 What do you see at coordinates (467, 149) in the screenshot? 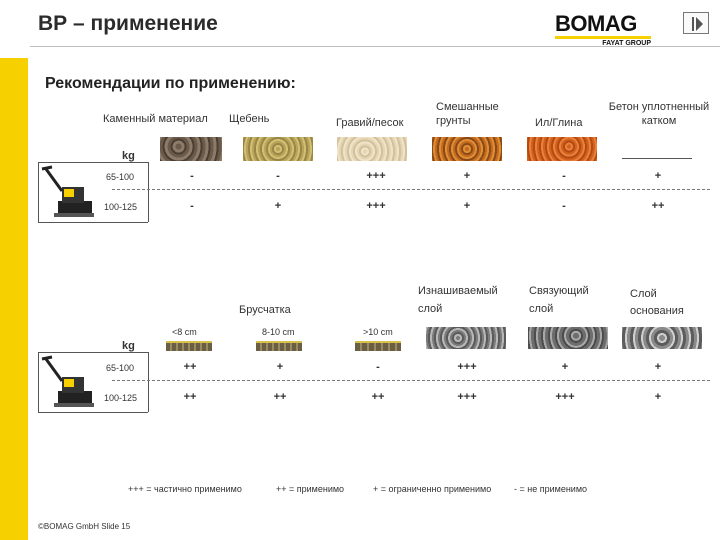
I see `swatch-mixed` at bounding box center [467, 149].